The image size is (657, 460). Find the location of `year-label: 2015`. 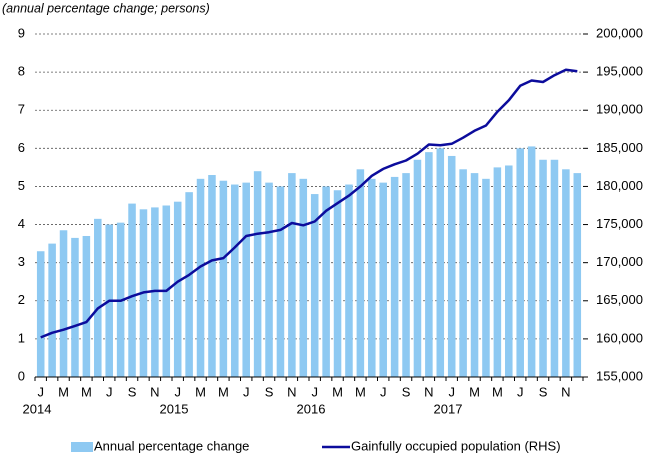

year-label: 2015 is located at coordinates (174, 408).